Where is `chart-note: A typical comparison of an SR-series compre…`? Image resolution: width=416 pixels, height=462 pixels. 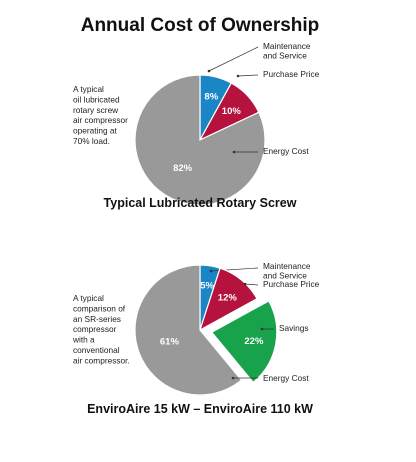
chart-note: A typical comparison of an SR-series compre… is located at coordinates (101, 329).